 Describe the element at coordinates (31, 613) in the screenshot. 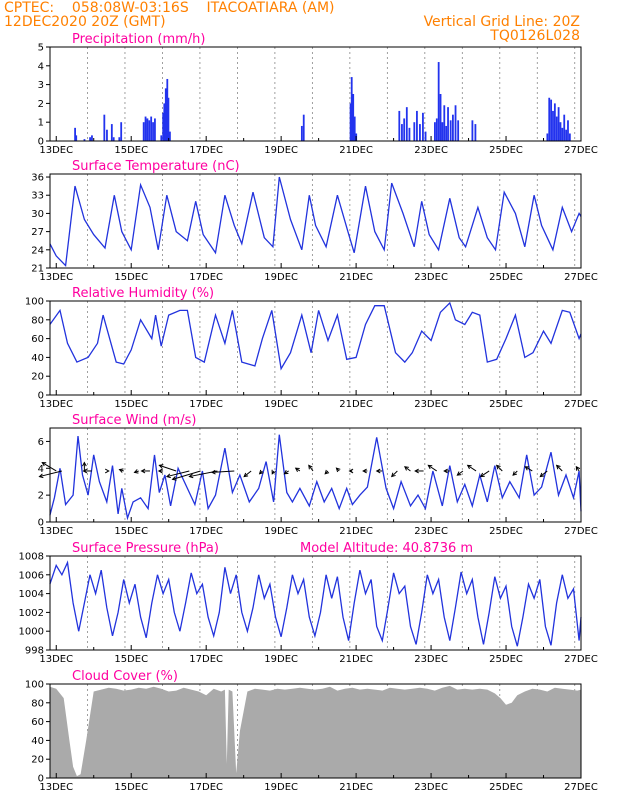

I see `ytick-label: 1002` at that location.